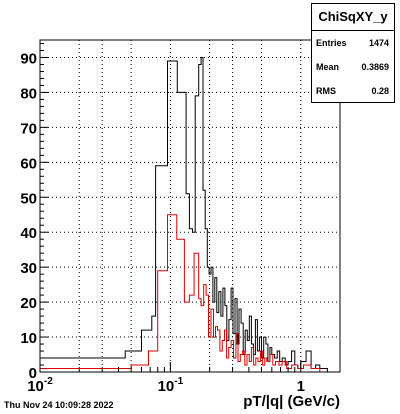 Image resolution: width=400 pixels, height=414 pixels. Describe the element at coordinates (291, 401) in the screenshot. I see `x-axis-label: pT/|q| (GeV/c)` at that location.